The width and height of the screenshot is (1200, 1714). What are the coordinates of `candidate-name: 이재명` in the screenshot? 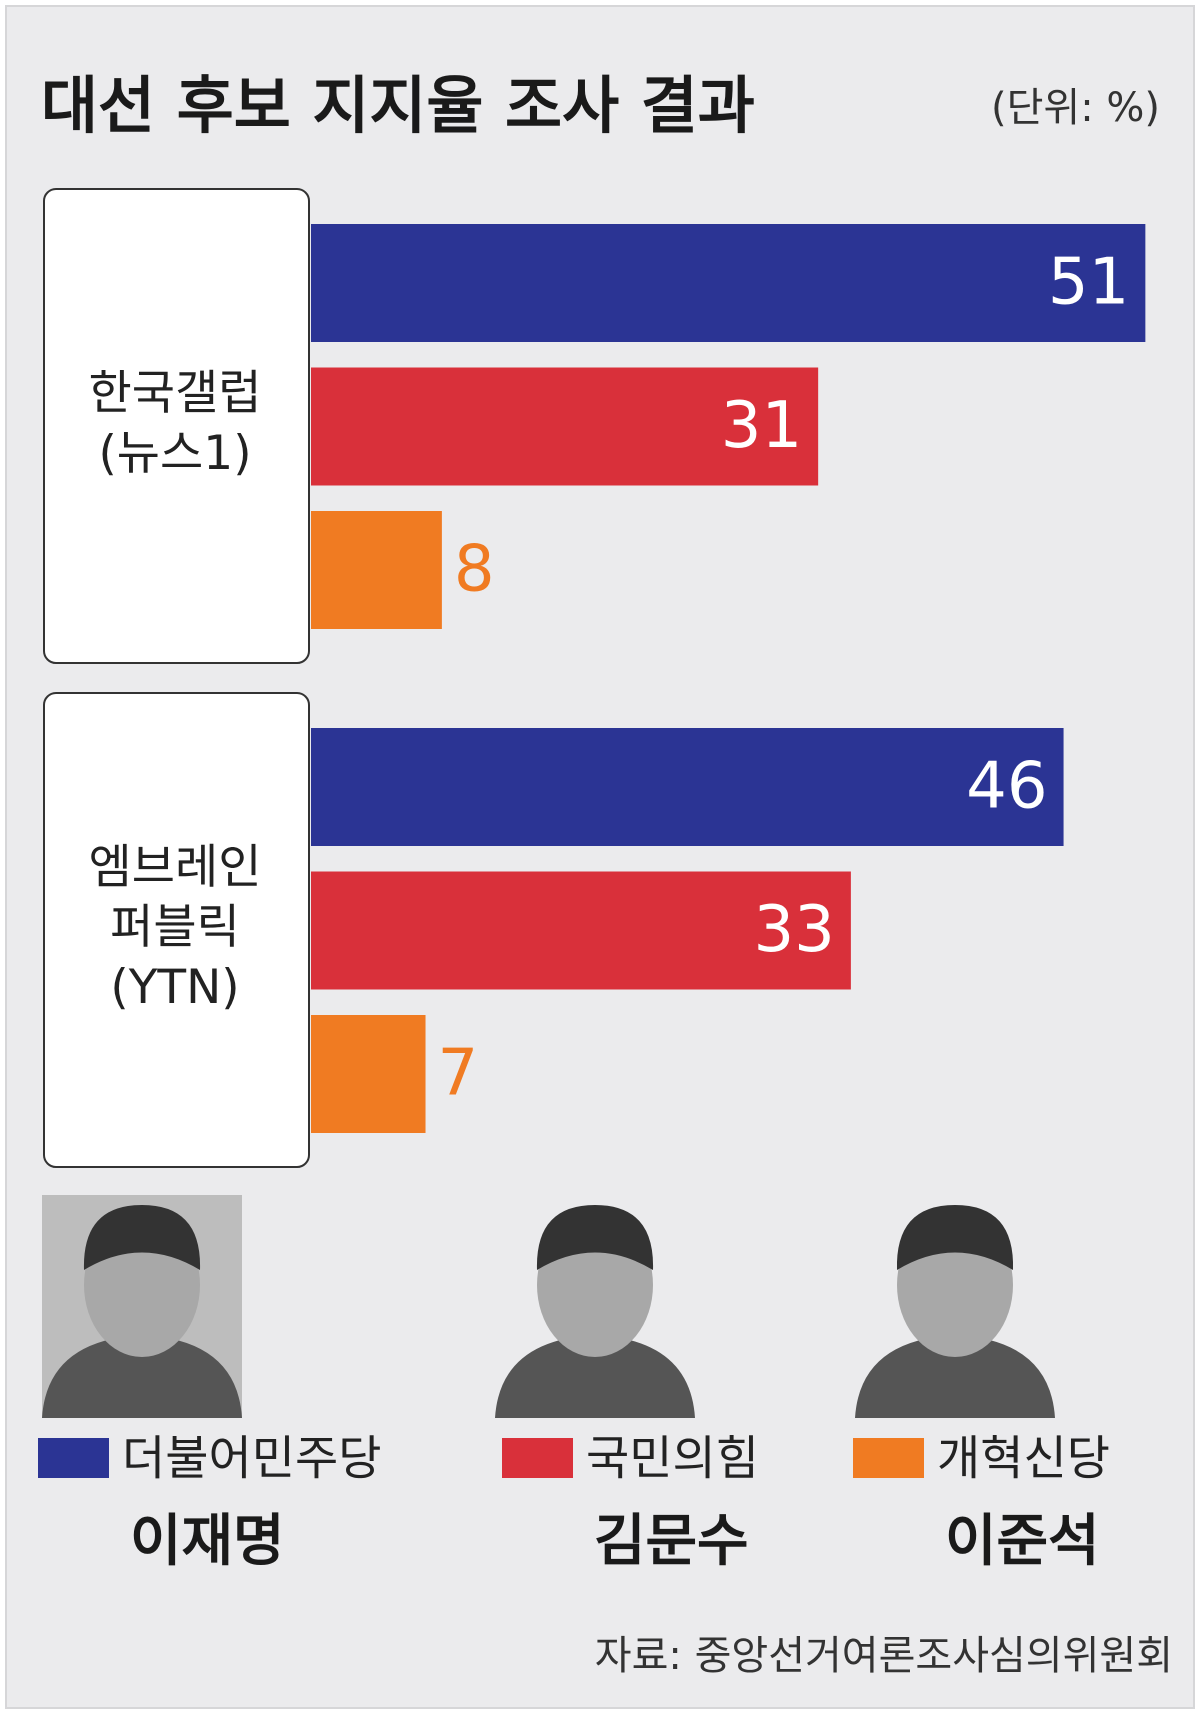 It's located at (207, 1541).